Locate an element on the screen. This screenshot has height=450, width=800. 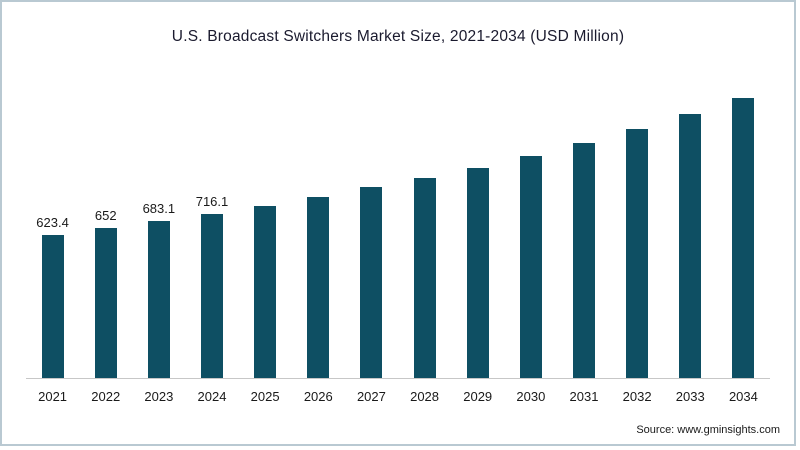
x-axis-label: 2034 is located at coordinates (743, 396).